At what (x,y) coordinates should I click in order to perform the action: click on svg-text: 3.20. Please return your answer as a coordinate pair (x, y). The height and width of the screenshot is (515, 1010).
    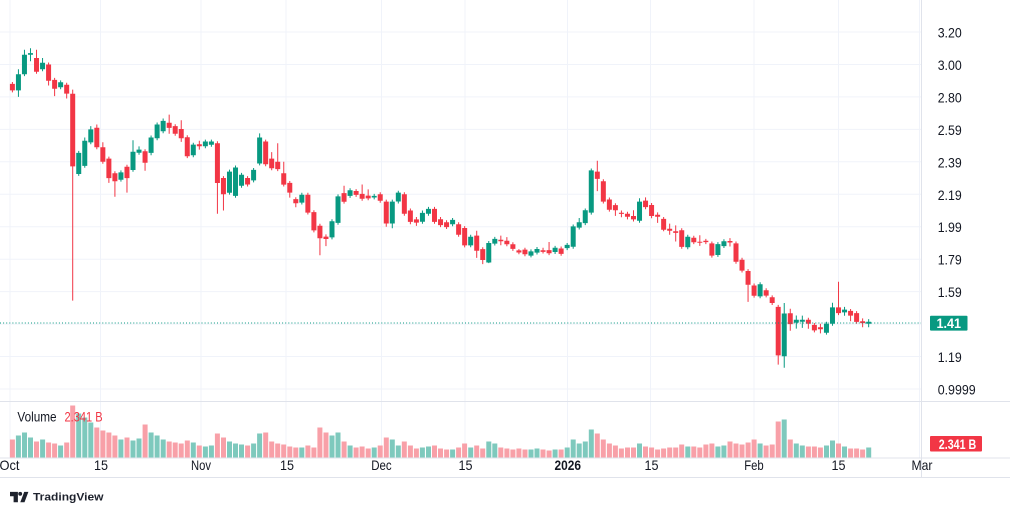
    Looking at the image, I should click on (950, 33).